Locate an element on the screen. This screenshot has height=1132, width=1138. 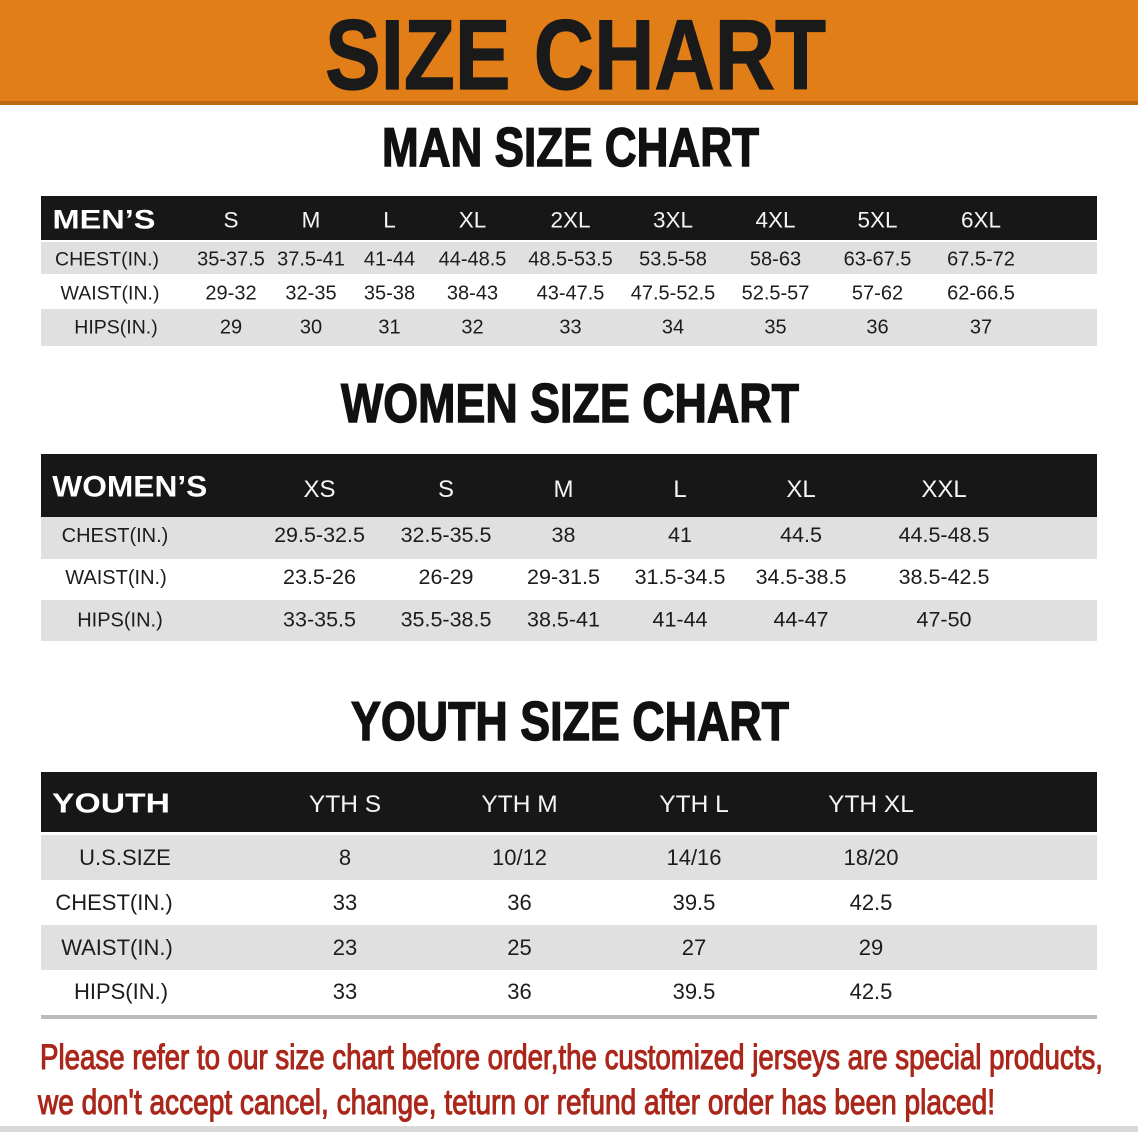
svg-text: 35.5-38.5 is located at coordinates (446, 620).